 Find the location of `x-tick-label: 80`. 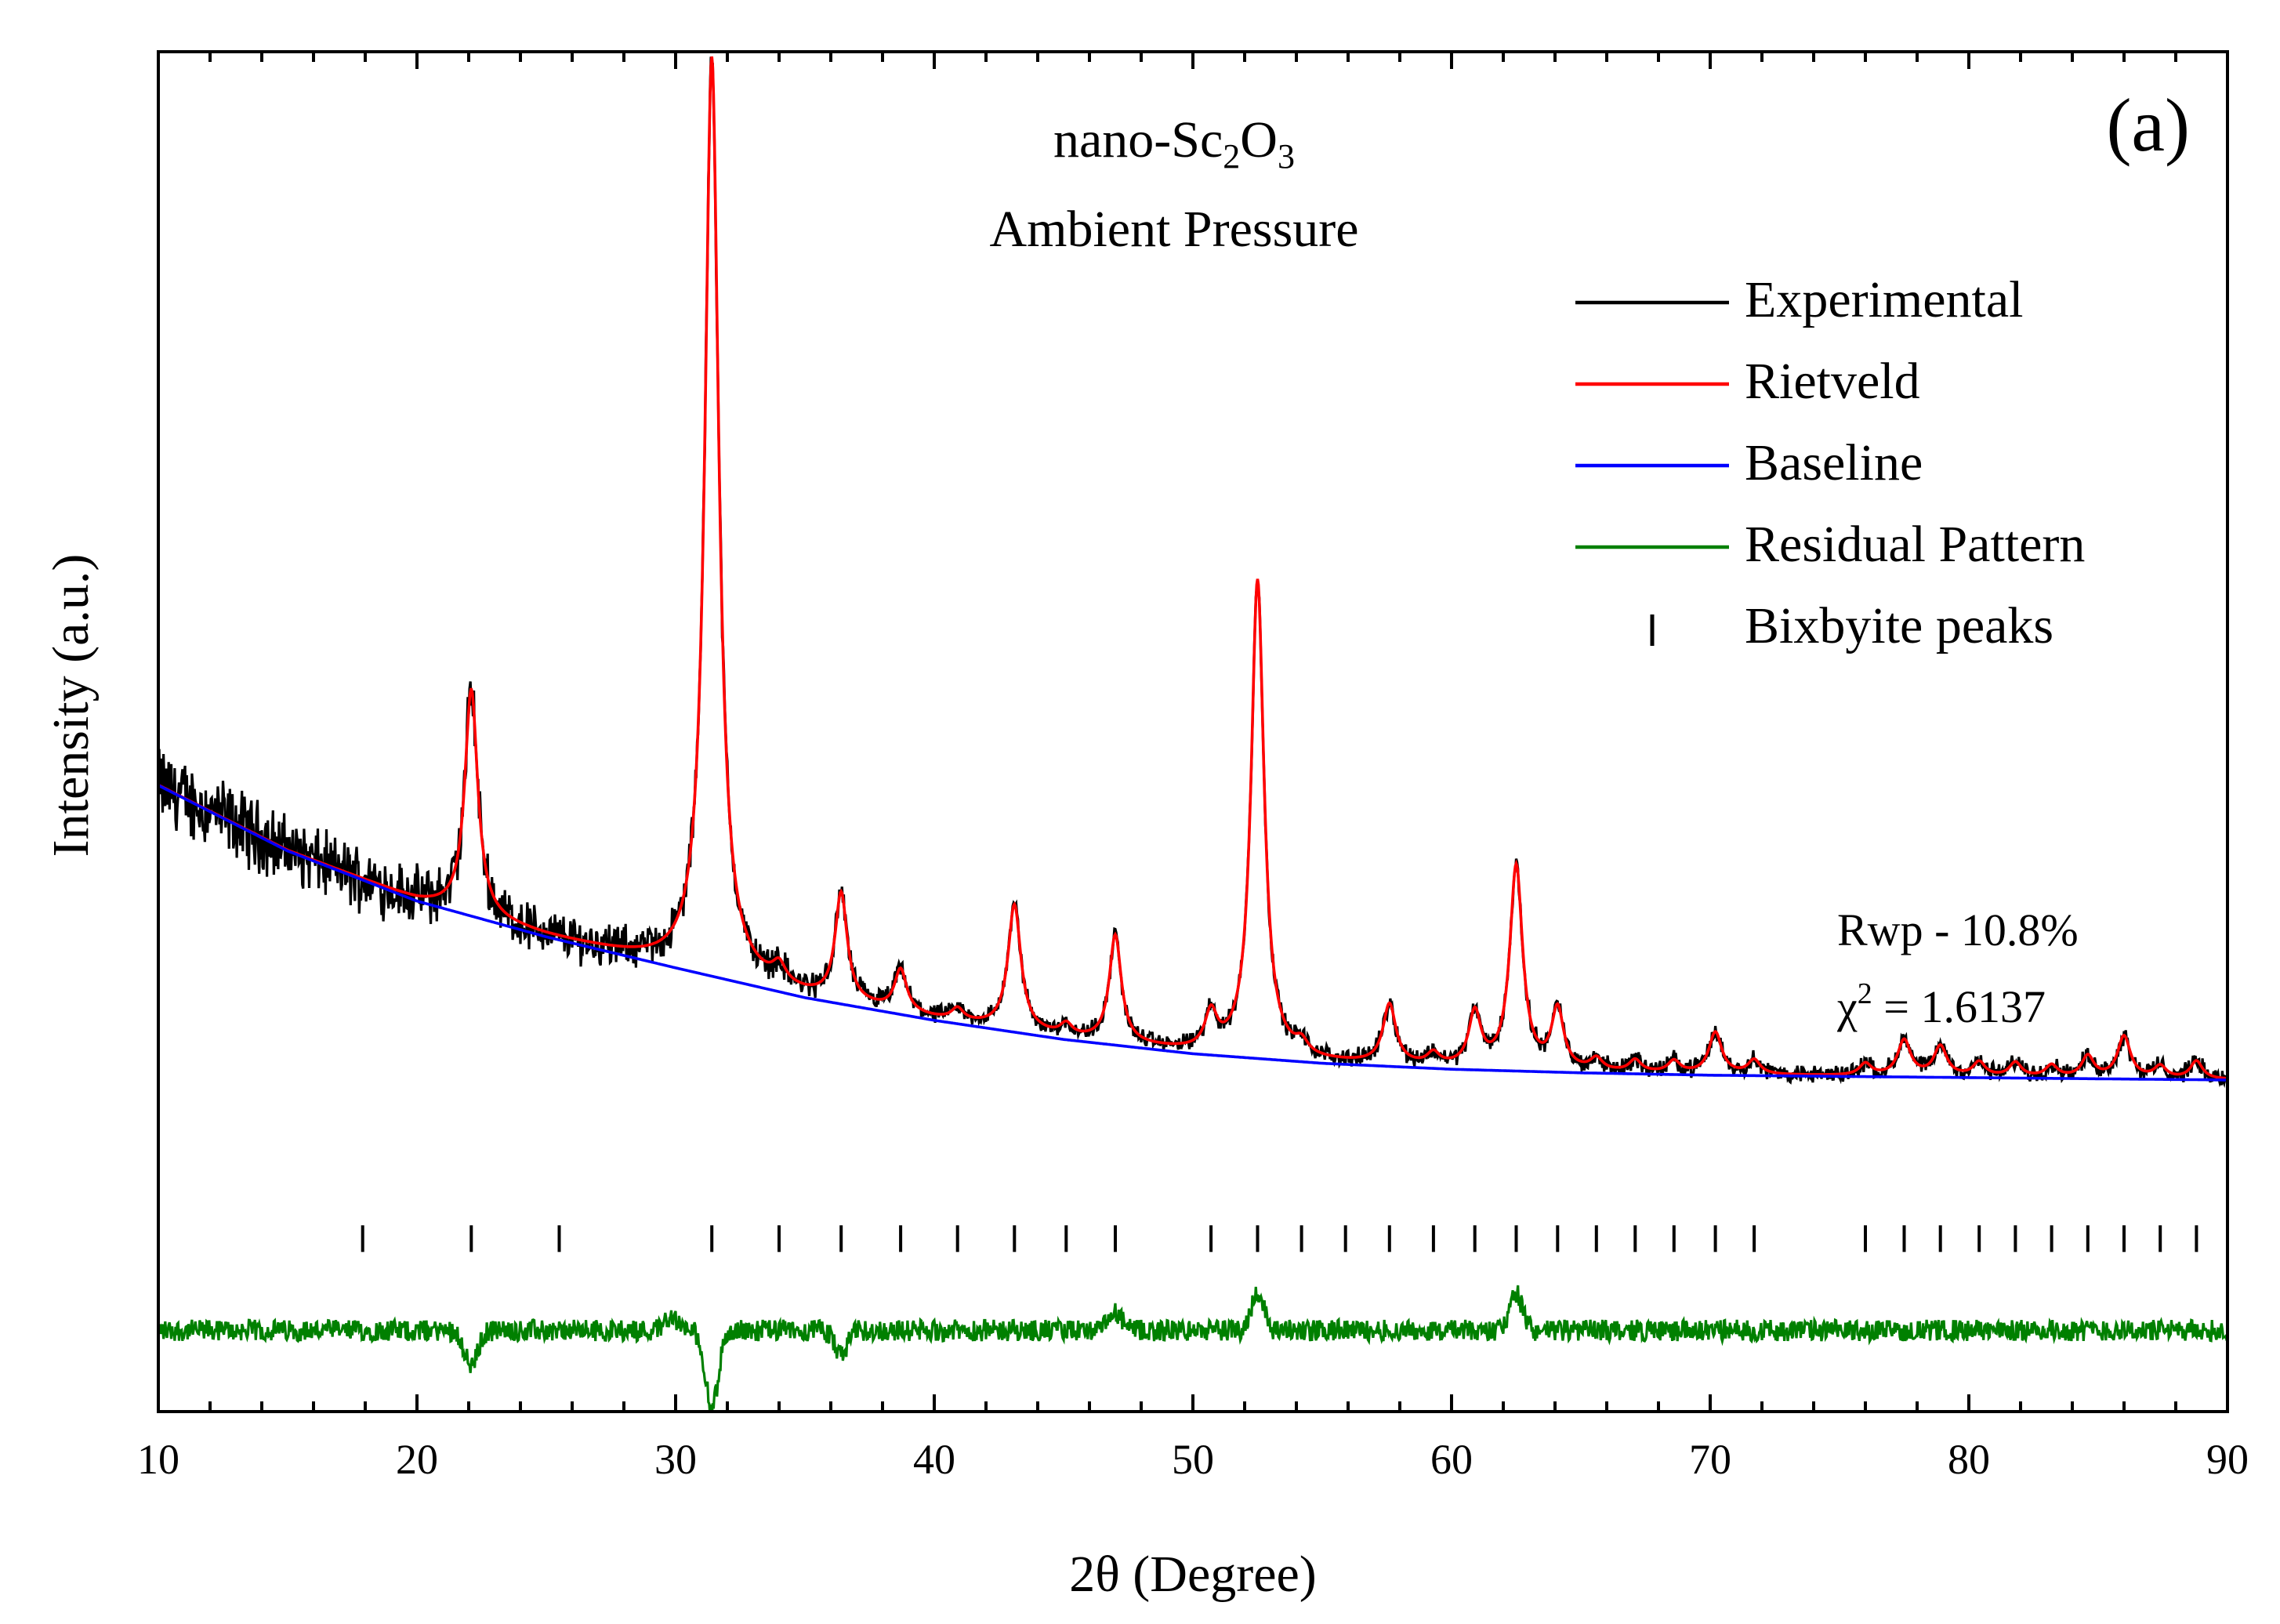

x-tick-label: 80 is located at coordinates (1969, 1459).